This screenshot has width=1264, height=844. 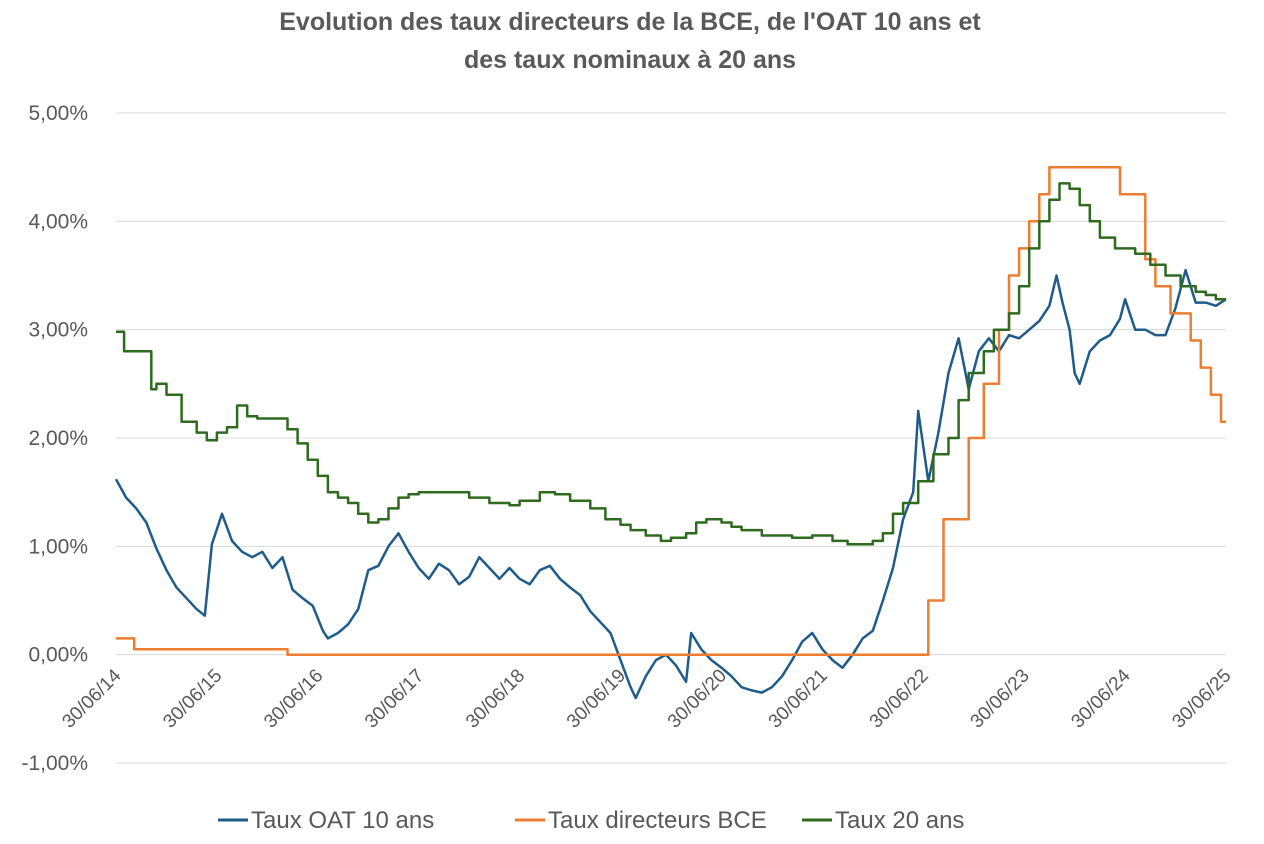 What do you see at coordinates (697, 698) in the screenshot?
I see `x-tick-label: 30/06/20` at bounding box center [697, 698].